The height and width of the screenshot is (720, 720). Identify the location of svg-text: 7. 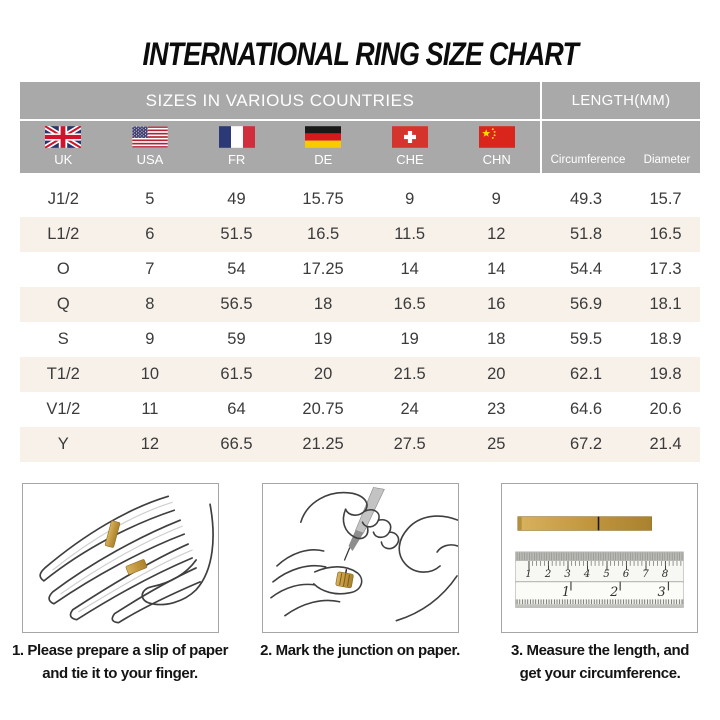
(645, 574).